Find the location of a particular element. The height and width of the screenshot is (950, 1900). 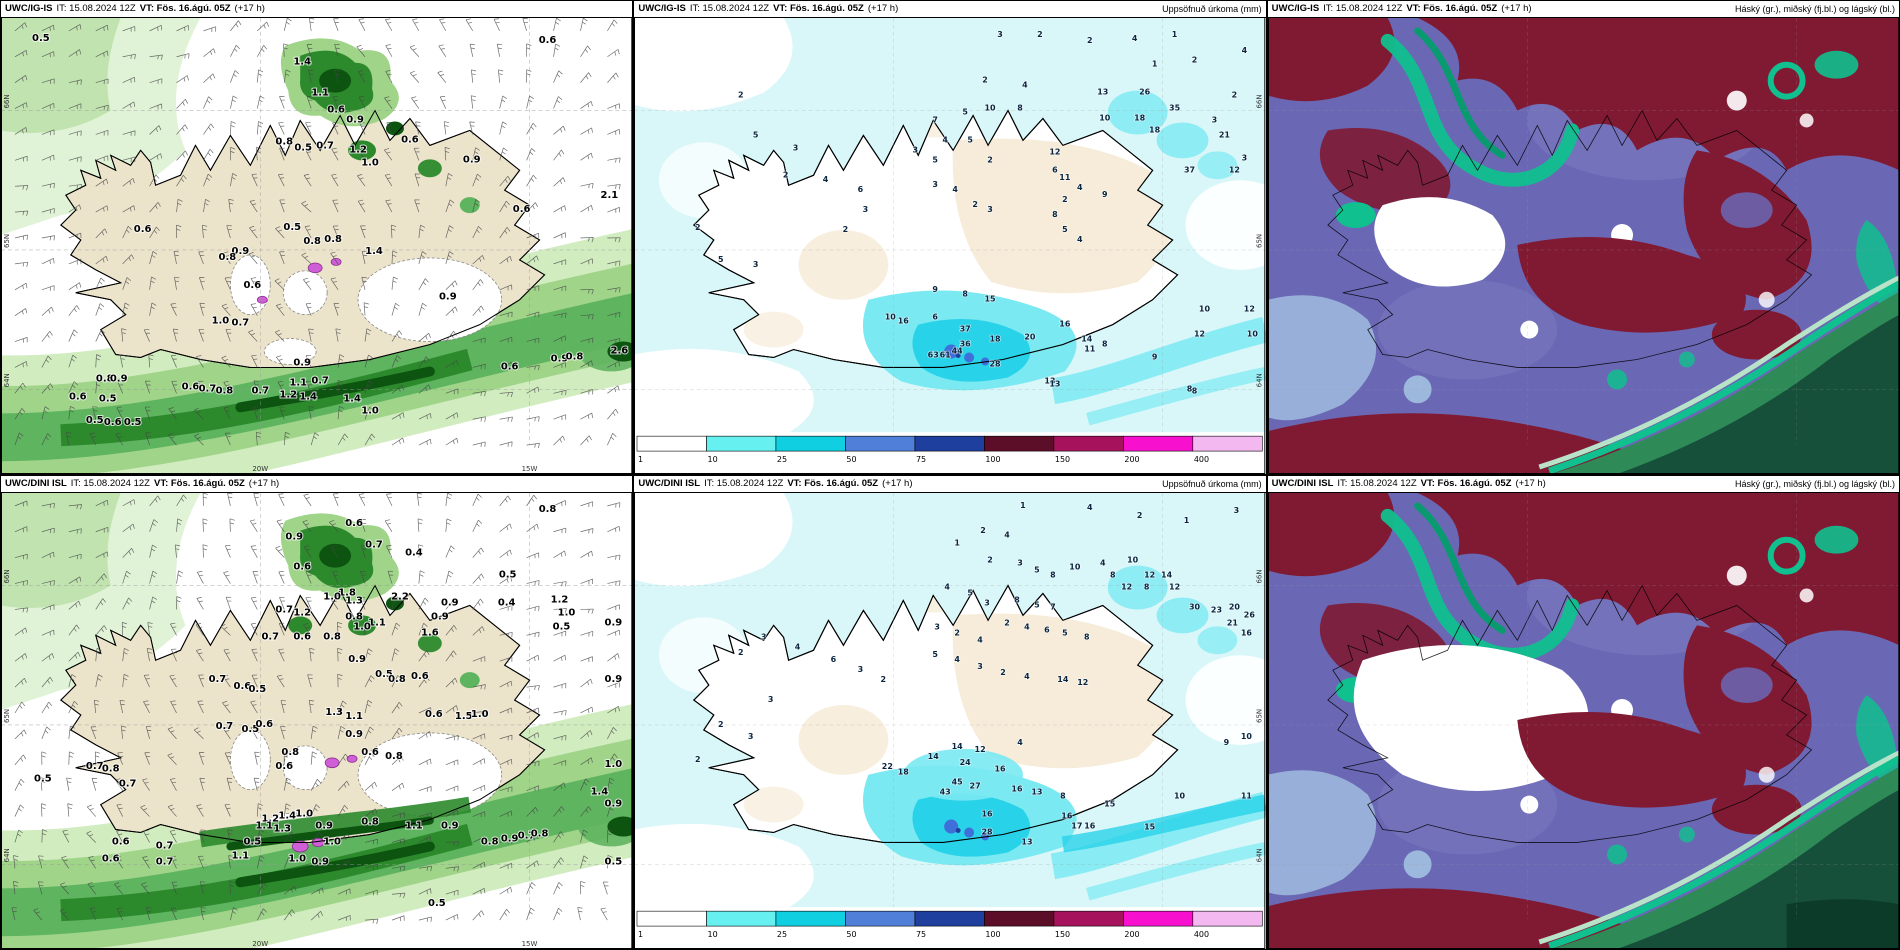

svg-text: 20W is located at coordinates (260, 944).